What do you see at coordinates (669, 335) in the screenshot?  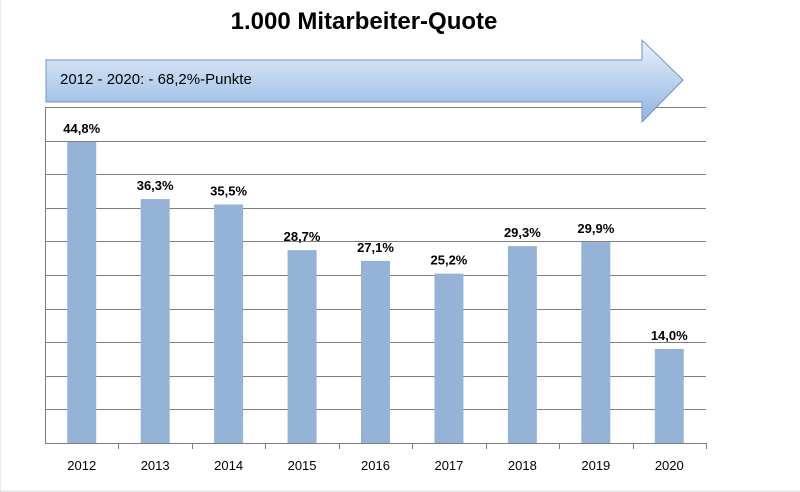 I see `data-label-2020: 14,0%` at bounding box center [669, 335].